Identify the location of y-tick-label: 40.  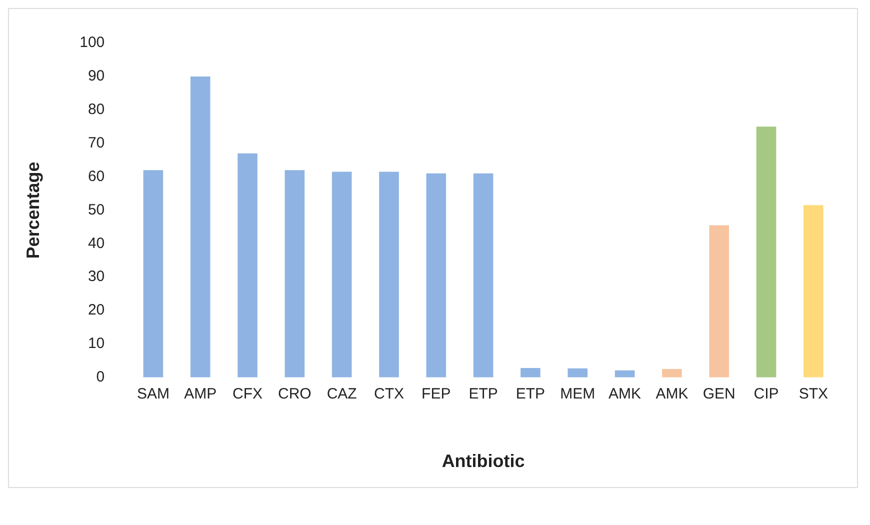
(96, 243).